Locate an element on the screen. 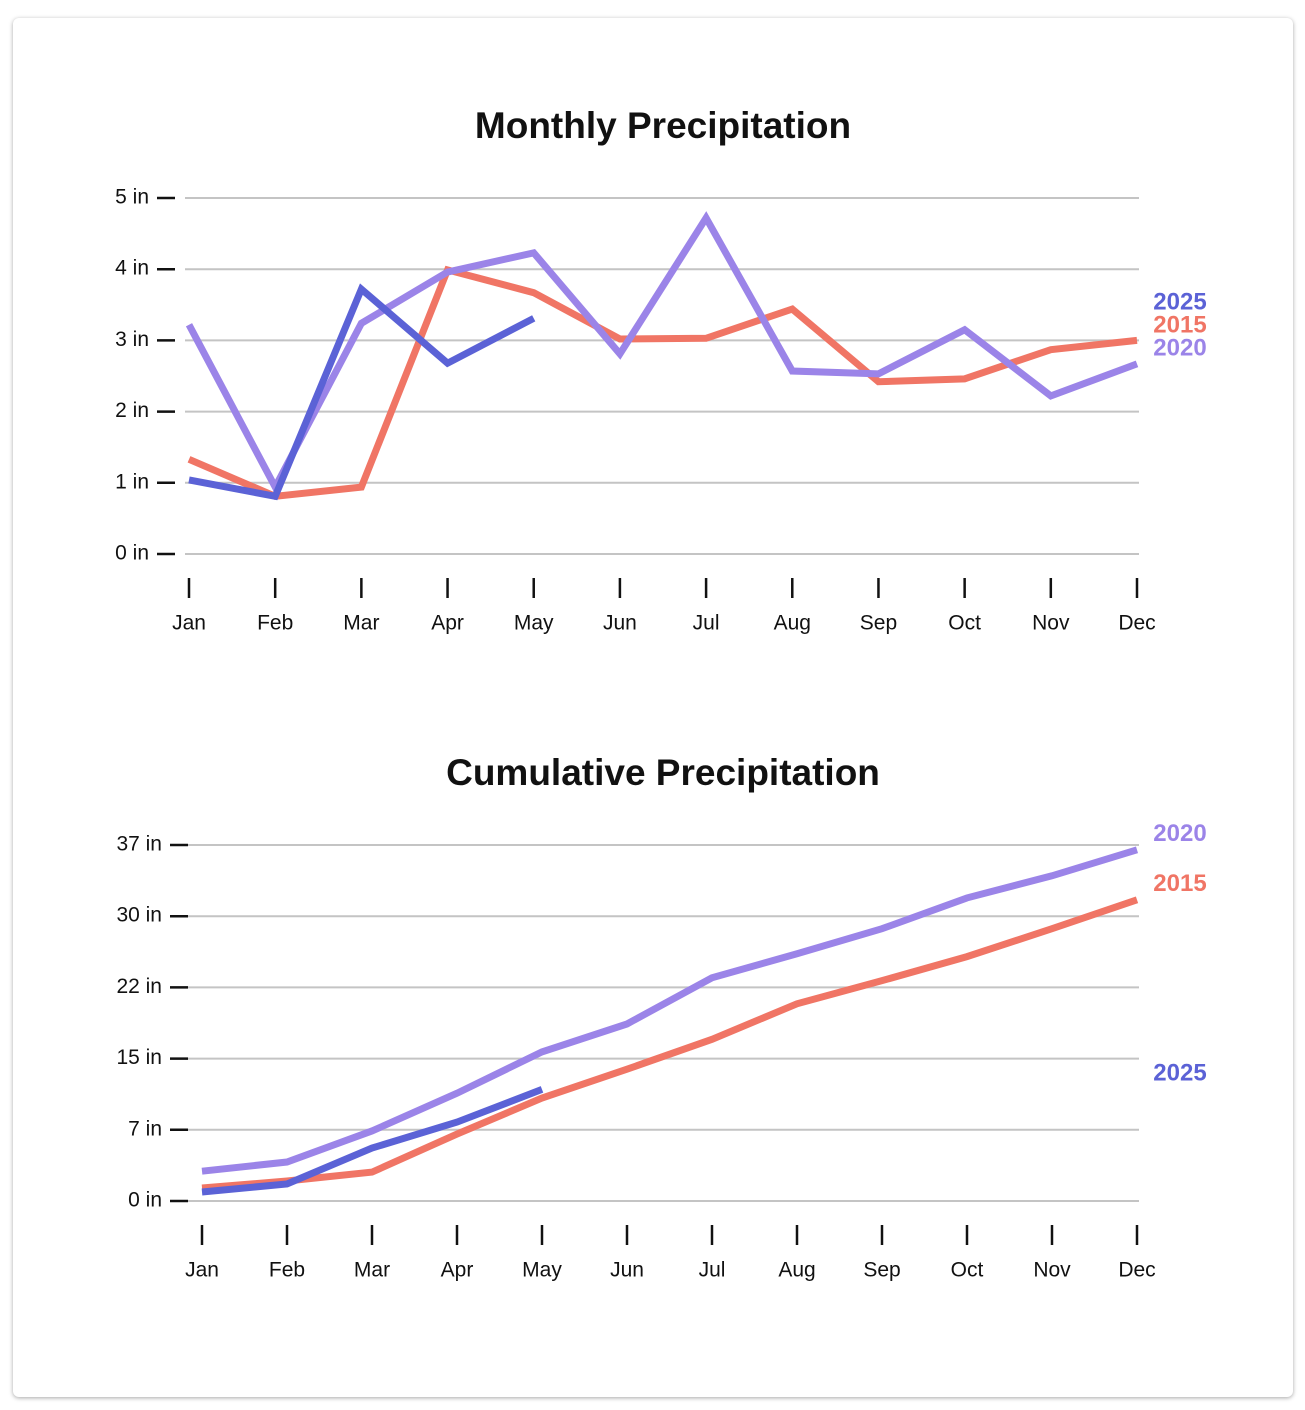 The width and height of the screenshot is (1305, 1410). y-tick-label: 30 in is located at coordinates (139, 915).